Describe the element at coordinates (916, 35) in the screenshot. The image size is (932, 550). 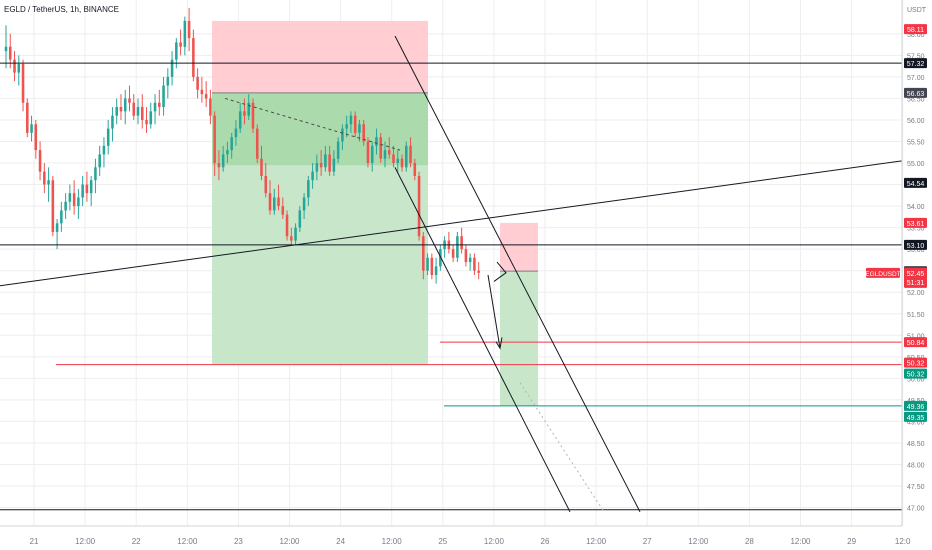
I see `y-tick-label: 58.00` at that location.